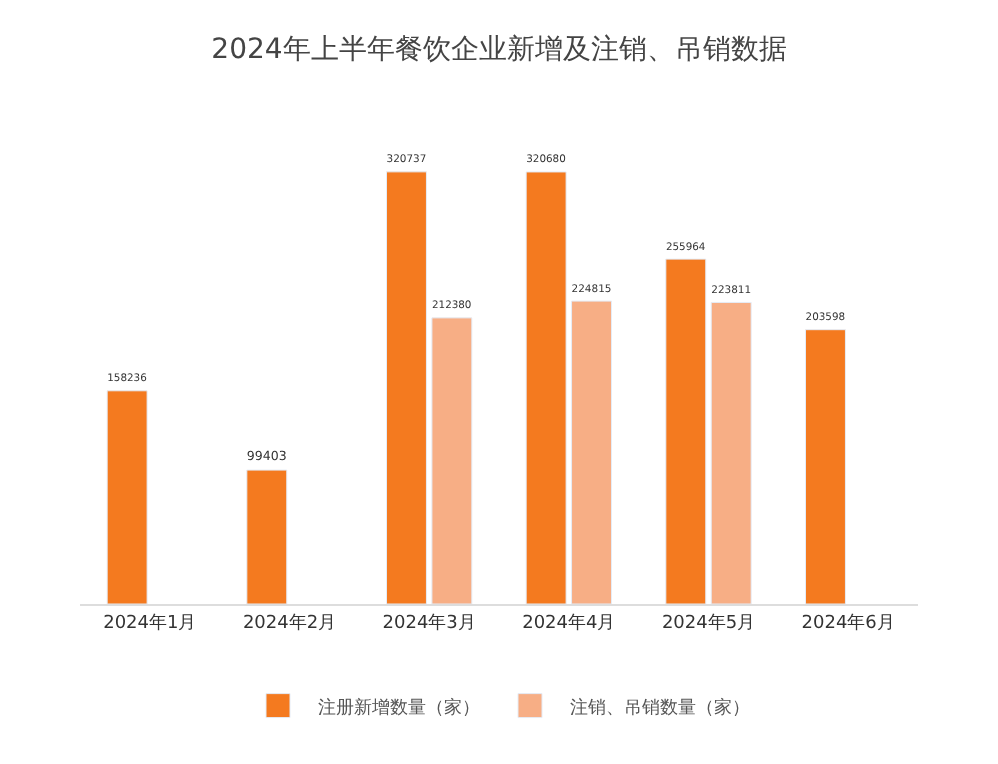  What do you see at coordinates (499, 49) in the screenshot?
I see `chart-title: 2024年上半年餐饮企业新增及注销、吊销数据` at bounding box center [499, 49].